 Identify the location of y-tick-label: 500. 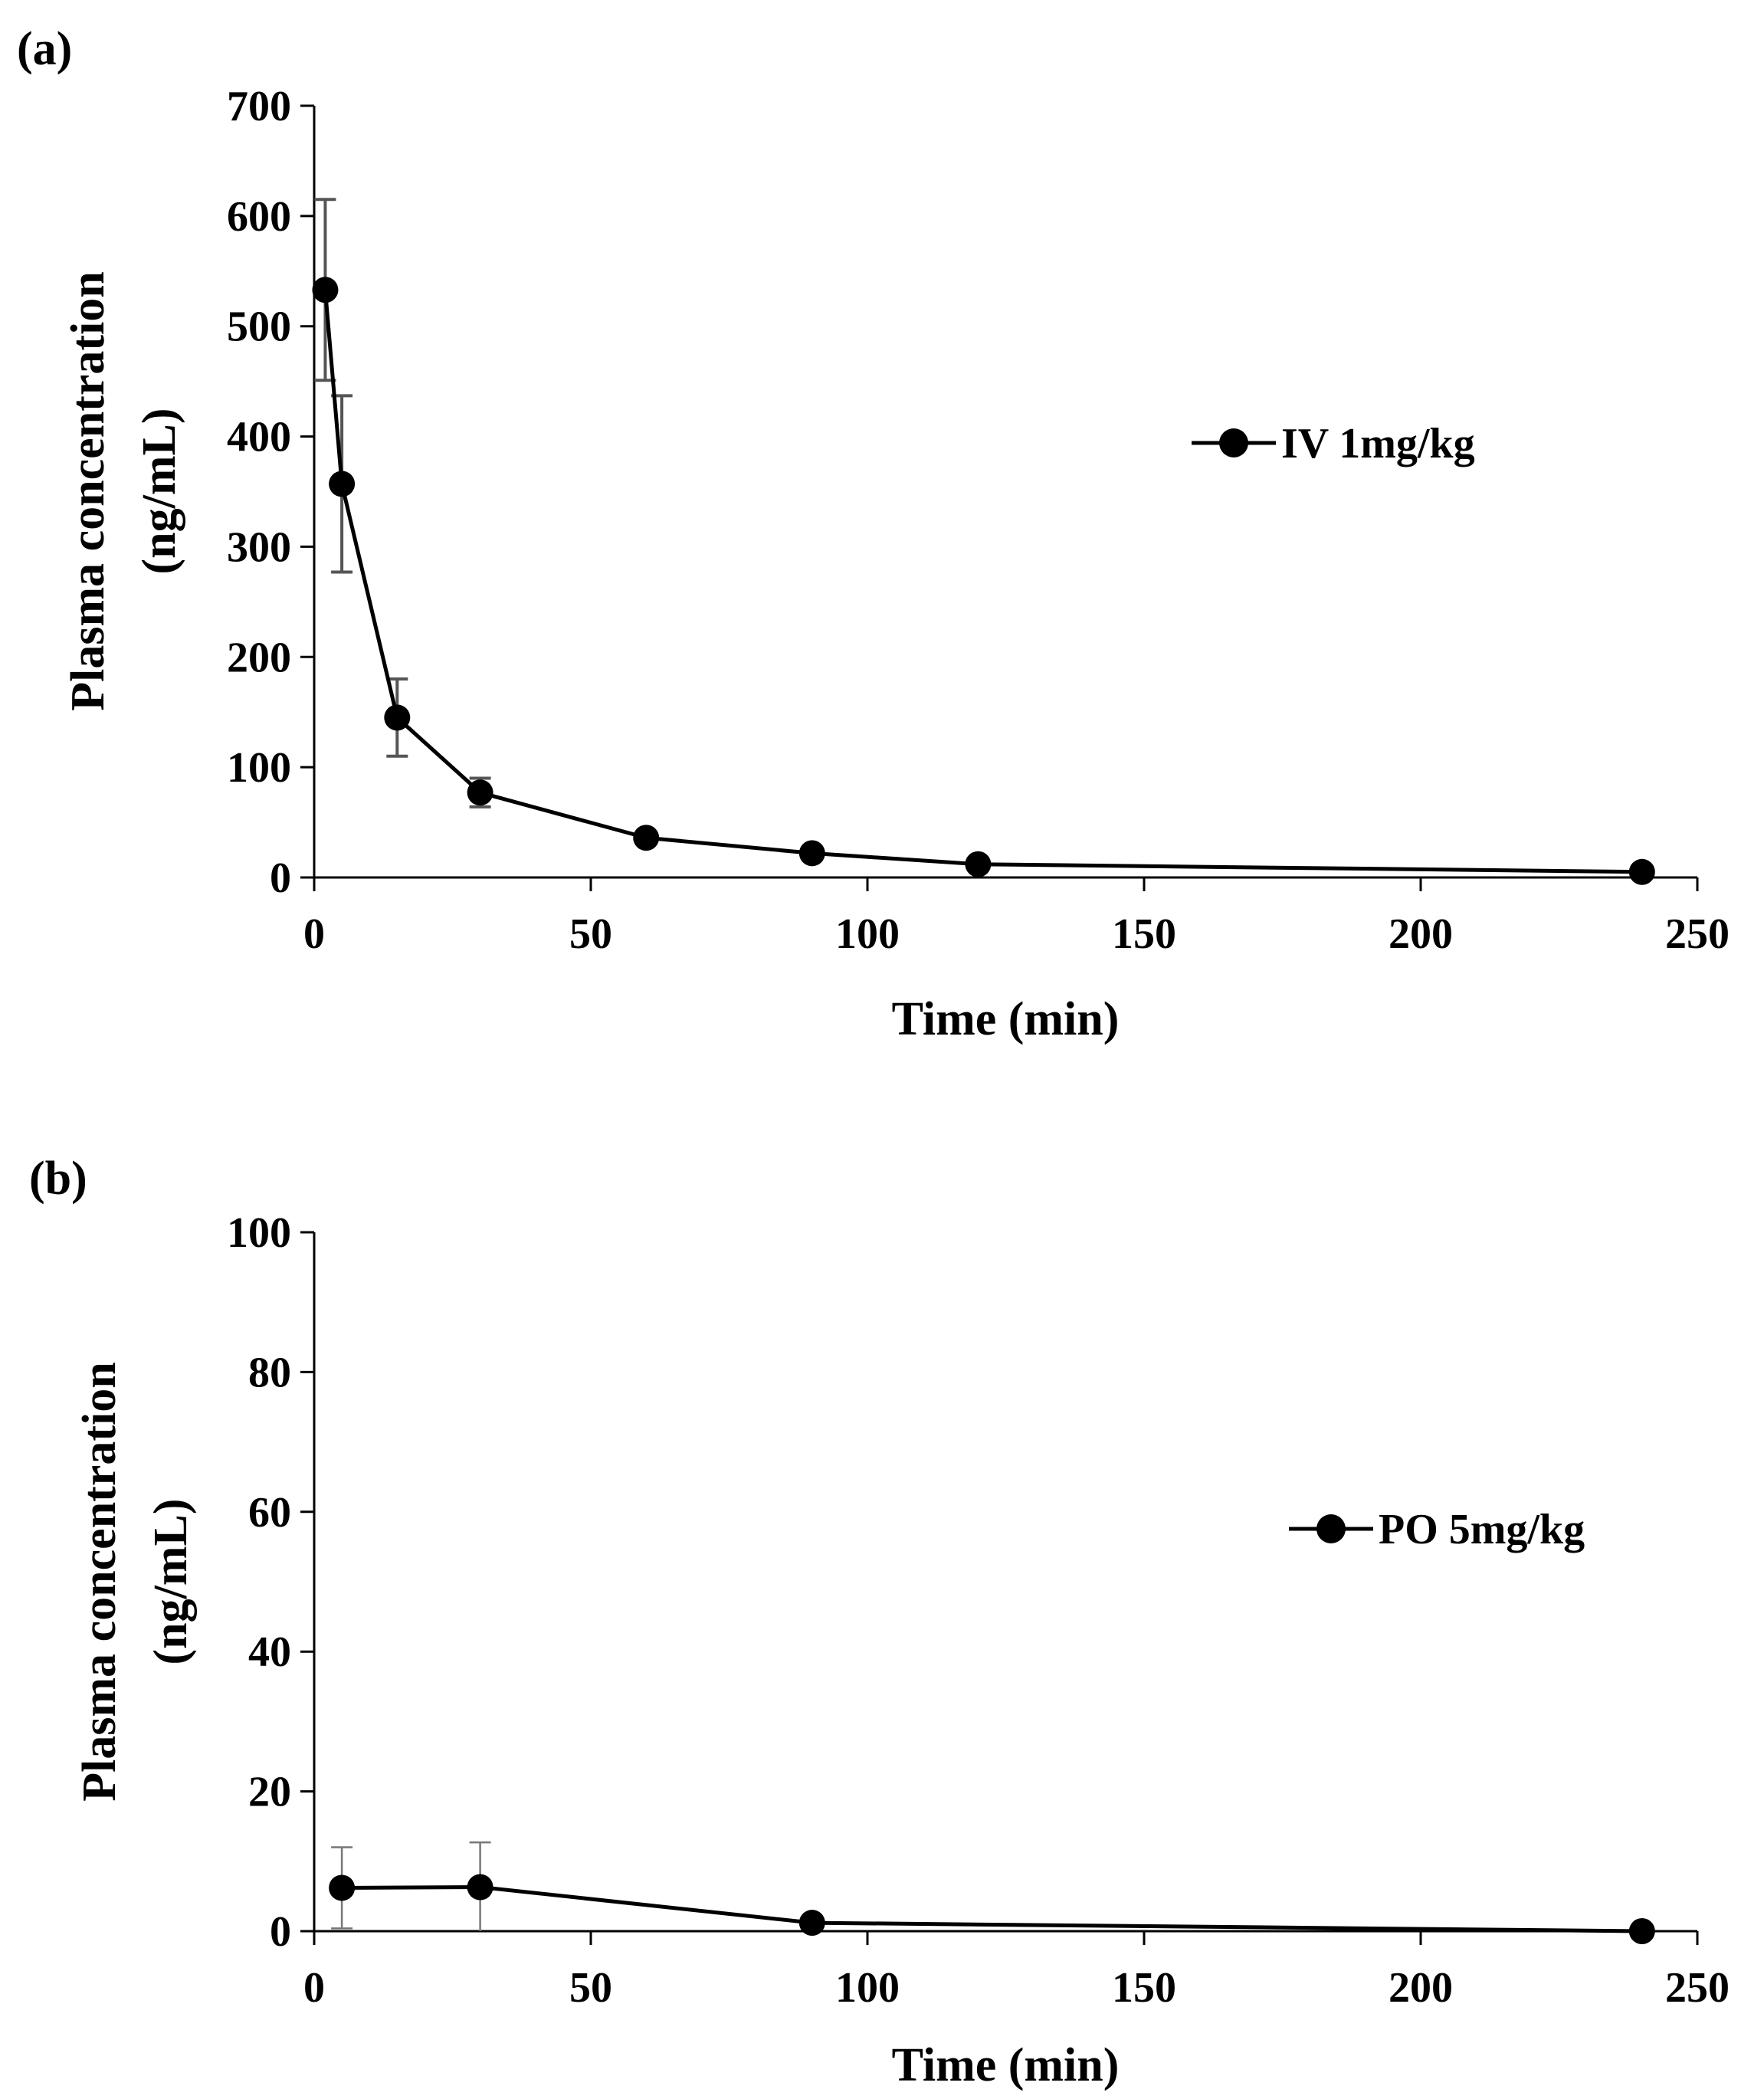
(259, 327).